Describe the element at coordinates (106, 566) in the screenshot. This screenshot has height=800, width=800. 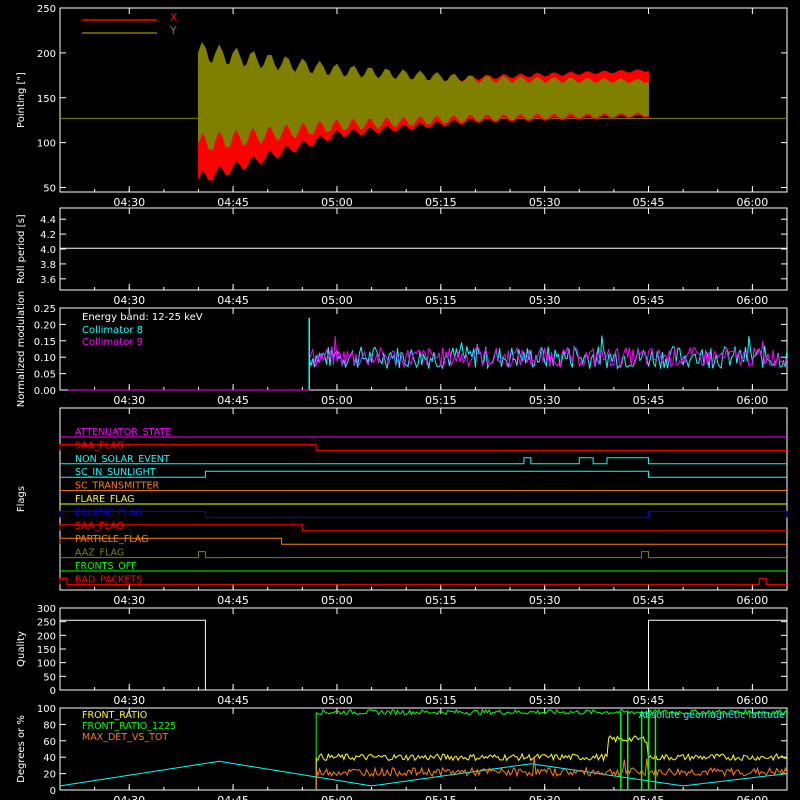
I see `flag-label: FRONTS_OFF` at that location.